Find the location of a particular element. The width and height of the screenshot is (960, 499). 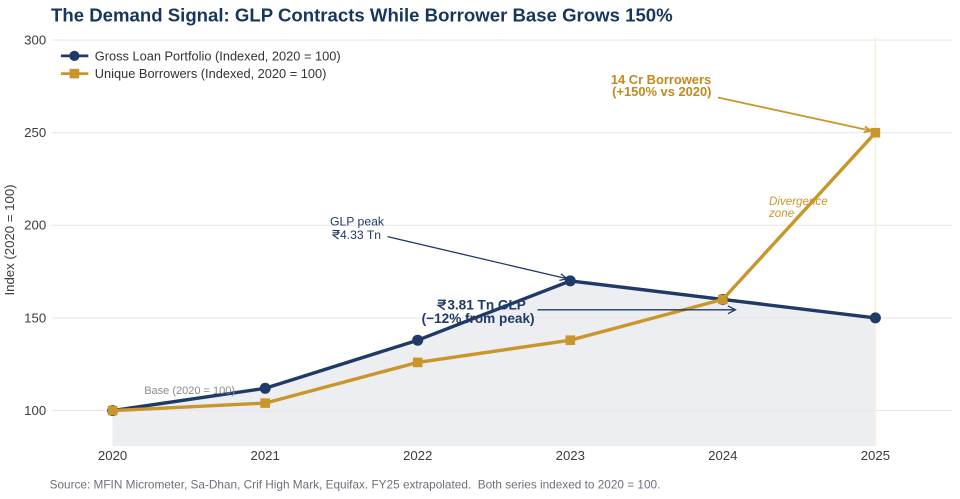

svg-text: Base (2020 = 100) is located at coordinates (189, 391).